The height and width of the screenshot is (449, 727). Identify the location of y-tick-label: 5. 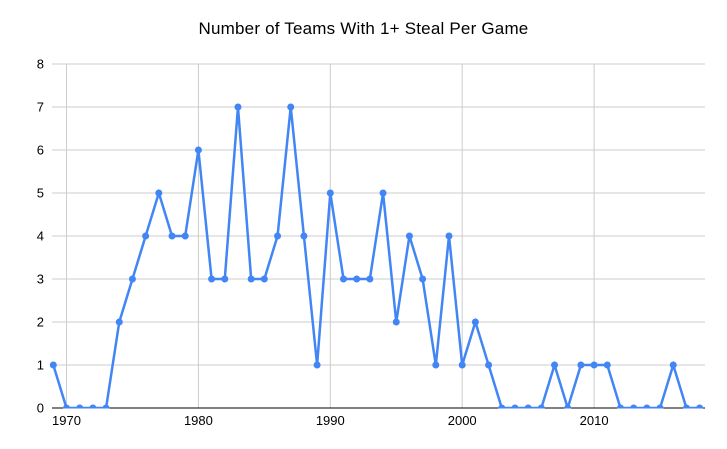
(40, 193).